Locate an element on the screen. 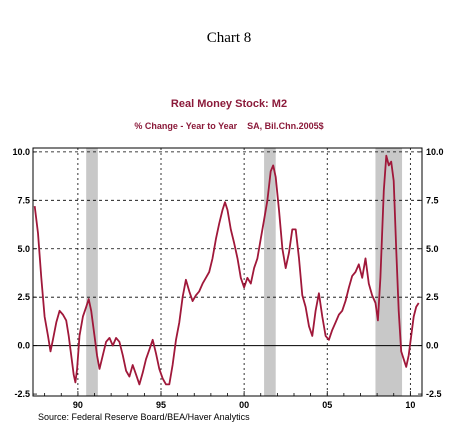  y-axis-left-labels: 10.0 7.5 5.0 2.5 0.0 -2.5 is located at coordinates (21, 273).